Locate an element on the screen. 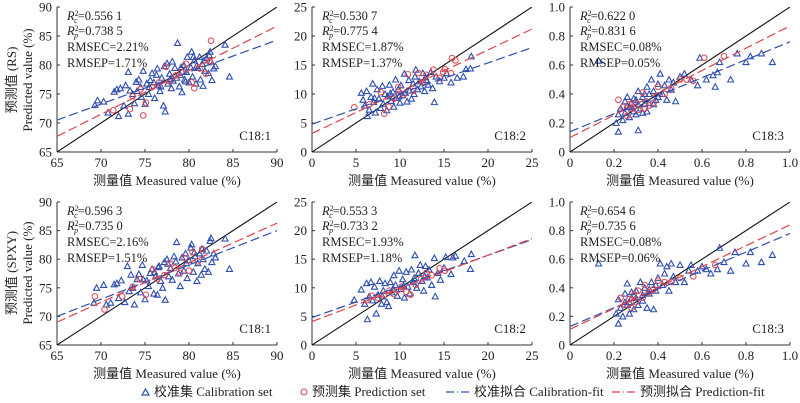 This screenshot has width=800, height=403. ideal-1to1-line is located at coordinates (422, 273).